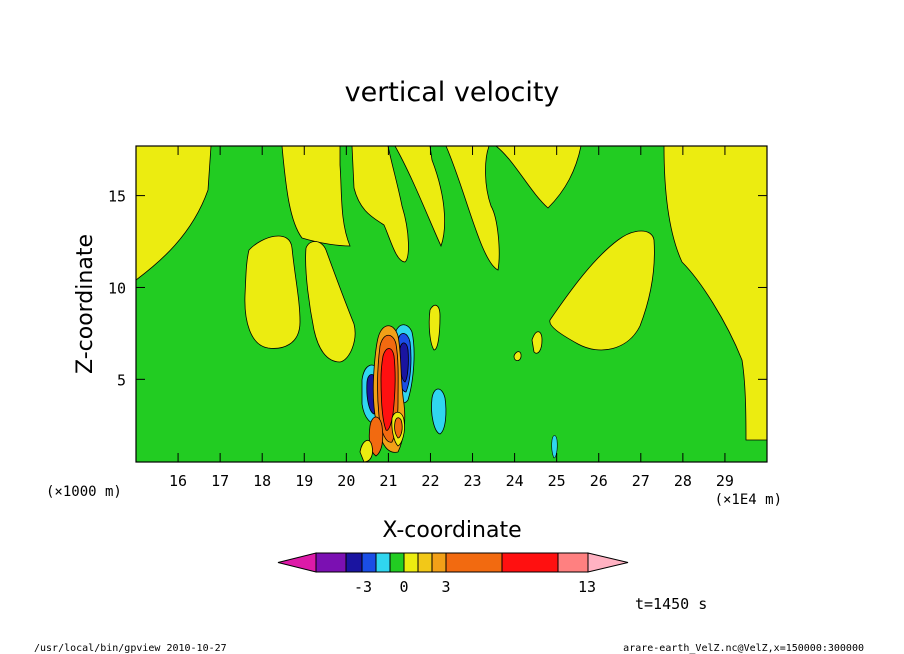 The width and height of the screenshot is (904, 654). What do you see at coordinates (641, 481) in the screenshot?
I see `x-tick-label: 27` at bounding box center [641, 481].